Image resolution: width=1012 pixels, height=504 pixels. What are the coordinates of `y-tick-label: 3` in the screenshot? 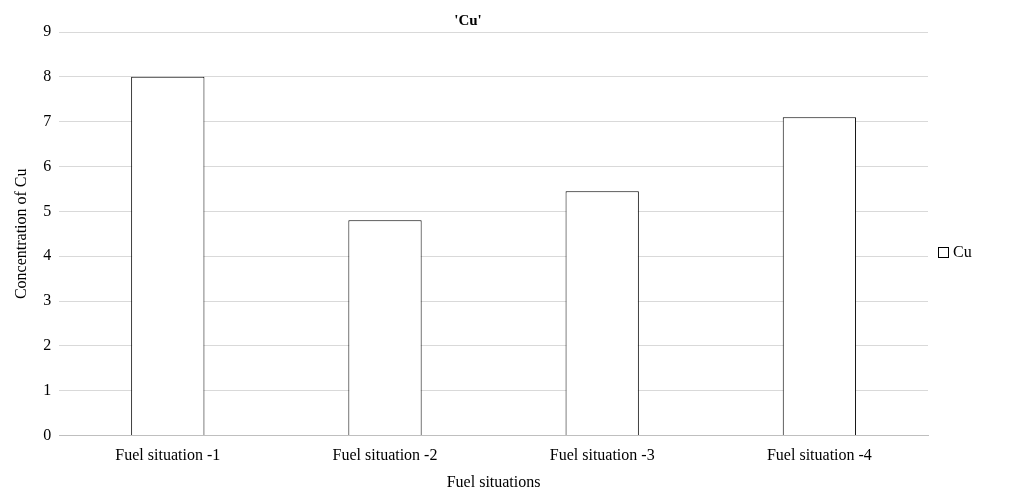 It's located at (47, 300).